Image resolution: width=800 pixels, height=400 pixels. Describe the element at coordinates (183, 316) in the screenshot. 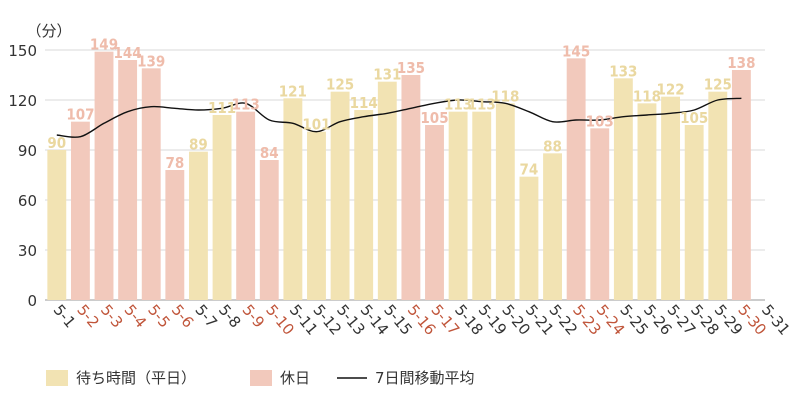

I see `x-tick-label: 5-6` at that location.